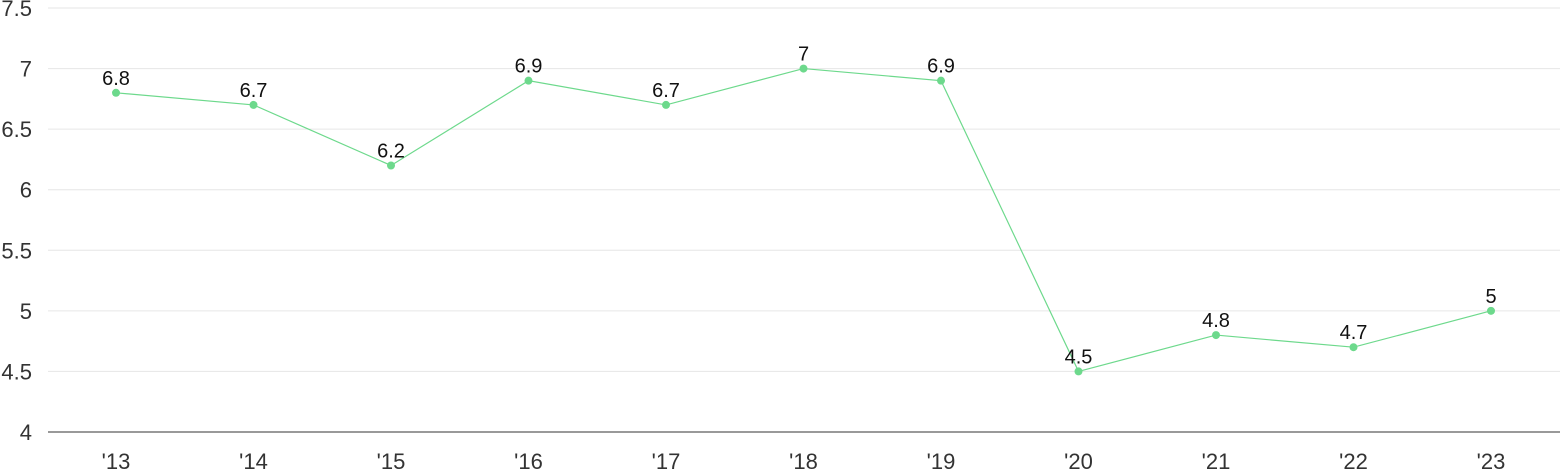 This screenshot has width=1560, height=471. What do you see at coordinates (16, 371) in the screenshot?
I see `y-tick-label: 4.5` at bounding box center [16, 371].